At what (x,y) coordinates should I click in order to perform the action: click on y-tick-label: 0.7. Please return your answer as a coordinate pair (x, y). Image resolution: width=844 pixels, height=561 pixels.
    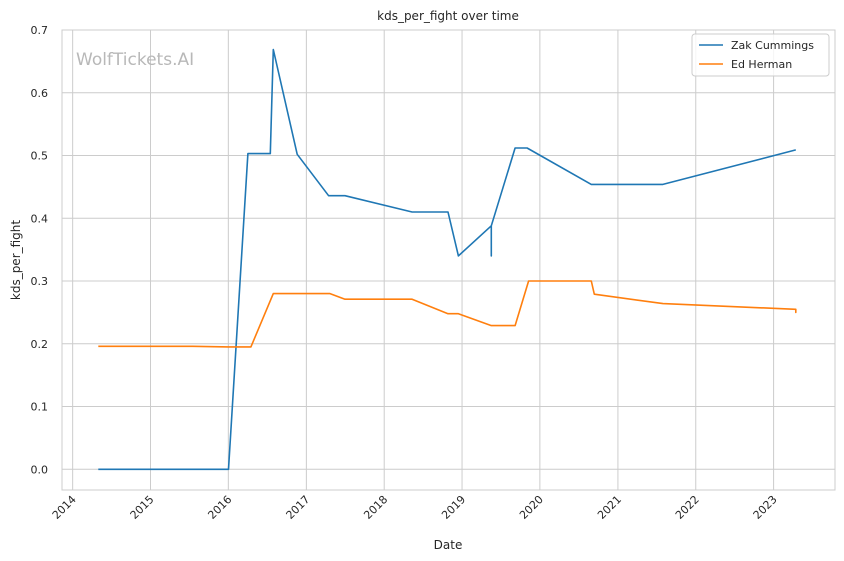
    Looking at the image, I should click on (40, 30).